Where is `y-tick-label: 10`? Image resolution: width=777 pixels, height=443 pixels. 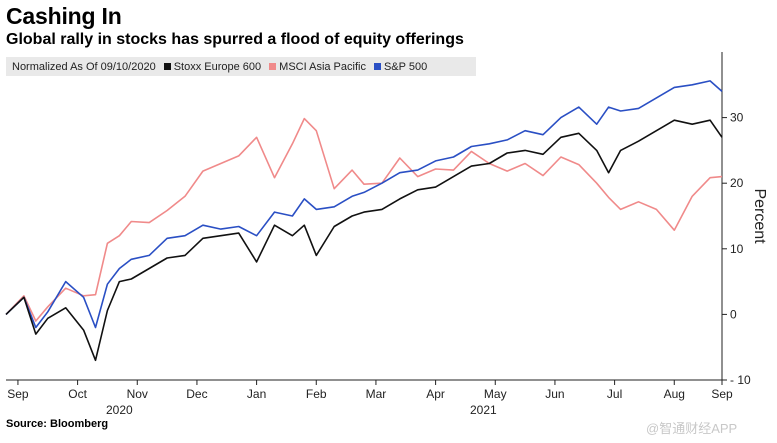
y-tick-label: 10 is located at coordinates (737, 249).